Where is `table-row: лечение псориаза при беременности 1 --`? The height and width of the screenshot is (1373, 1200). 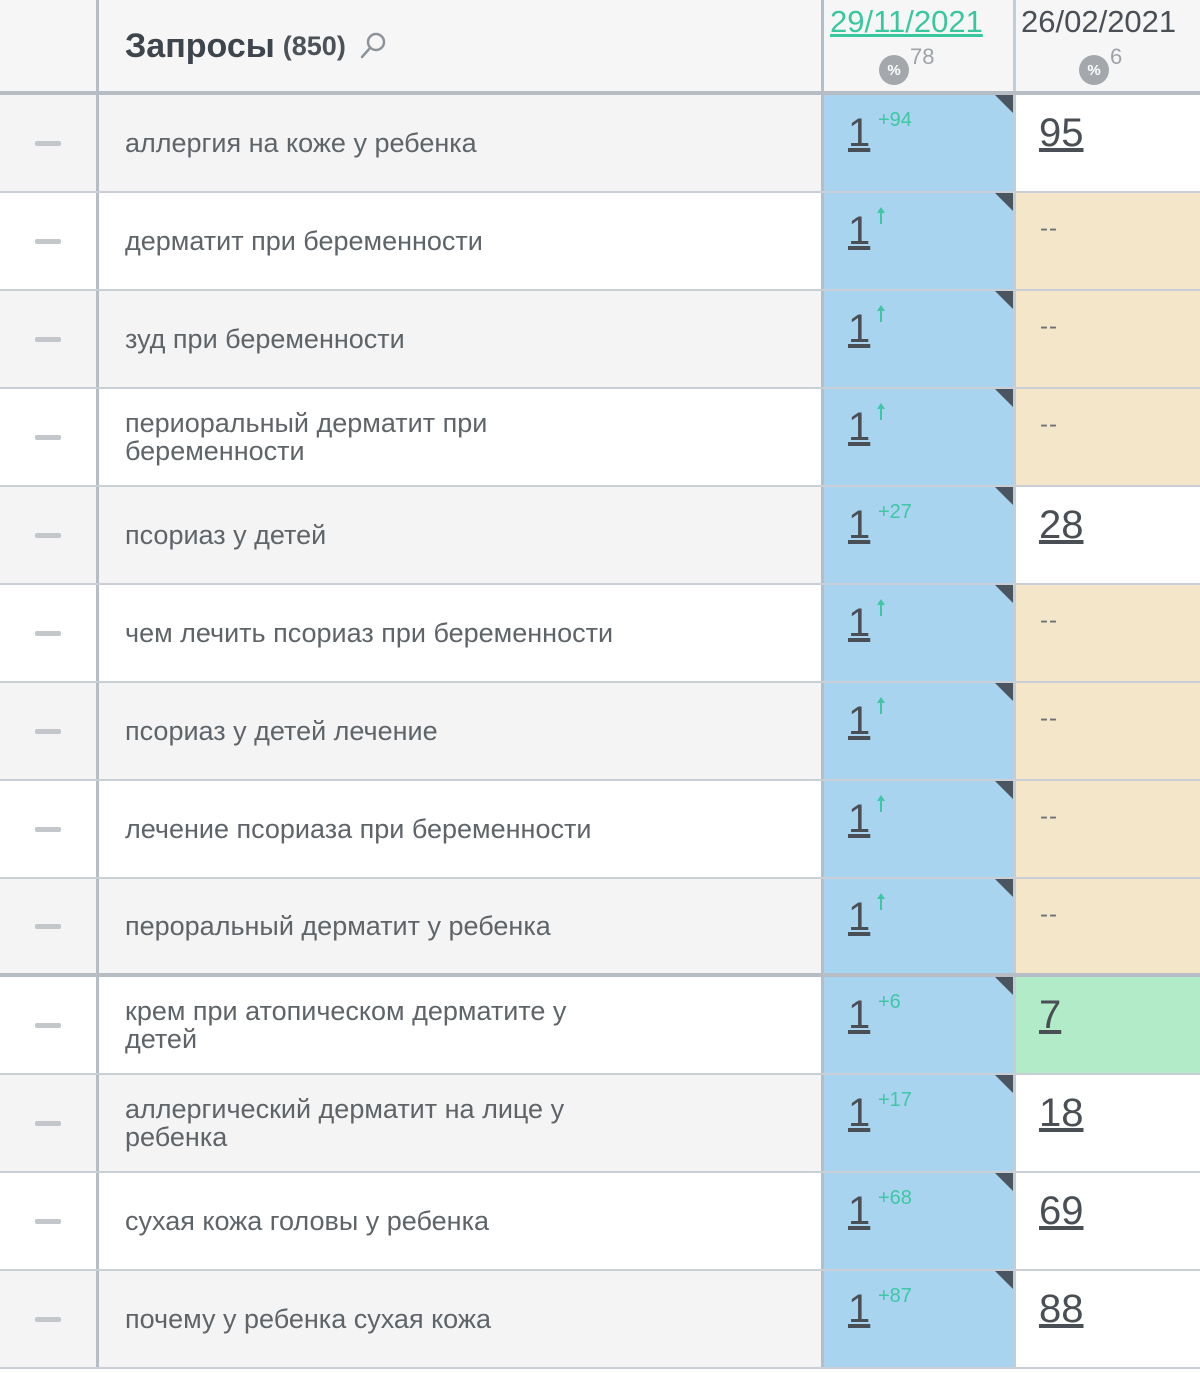 table-row: лечение псориаза при беременности 1 -- is located at coordinates (600, 830).